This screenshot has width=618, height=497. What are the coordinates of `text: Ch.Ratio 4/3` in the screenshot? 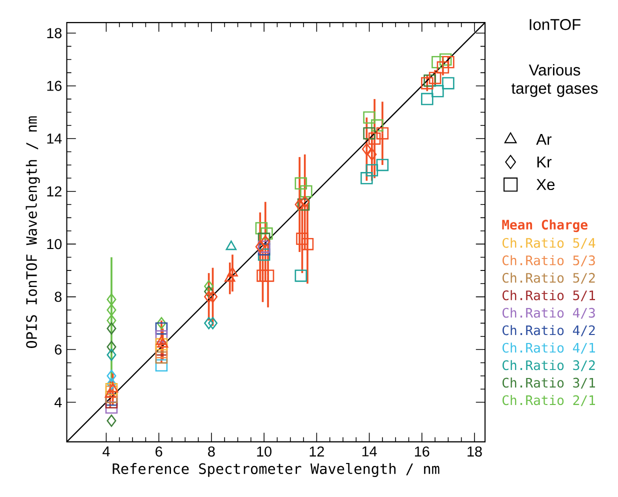 It's located at (548, 313).